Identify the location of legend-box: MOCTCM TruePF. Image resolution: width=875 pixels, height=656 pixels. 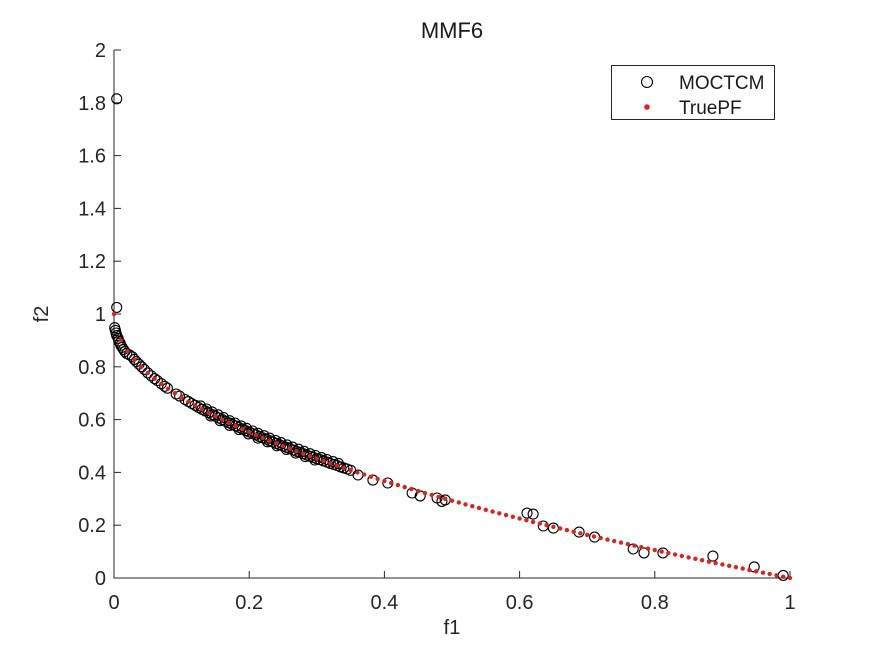
(693, 92).